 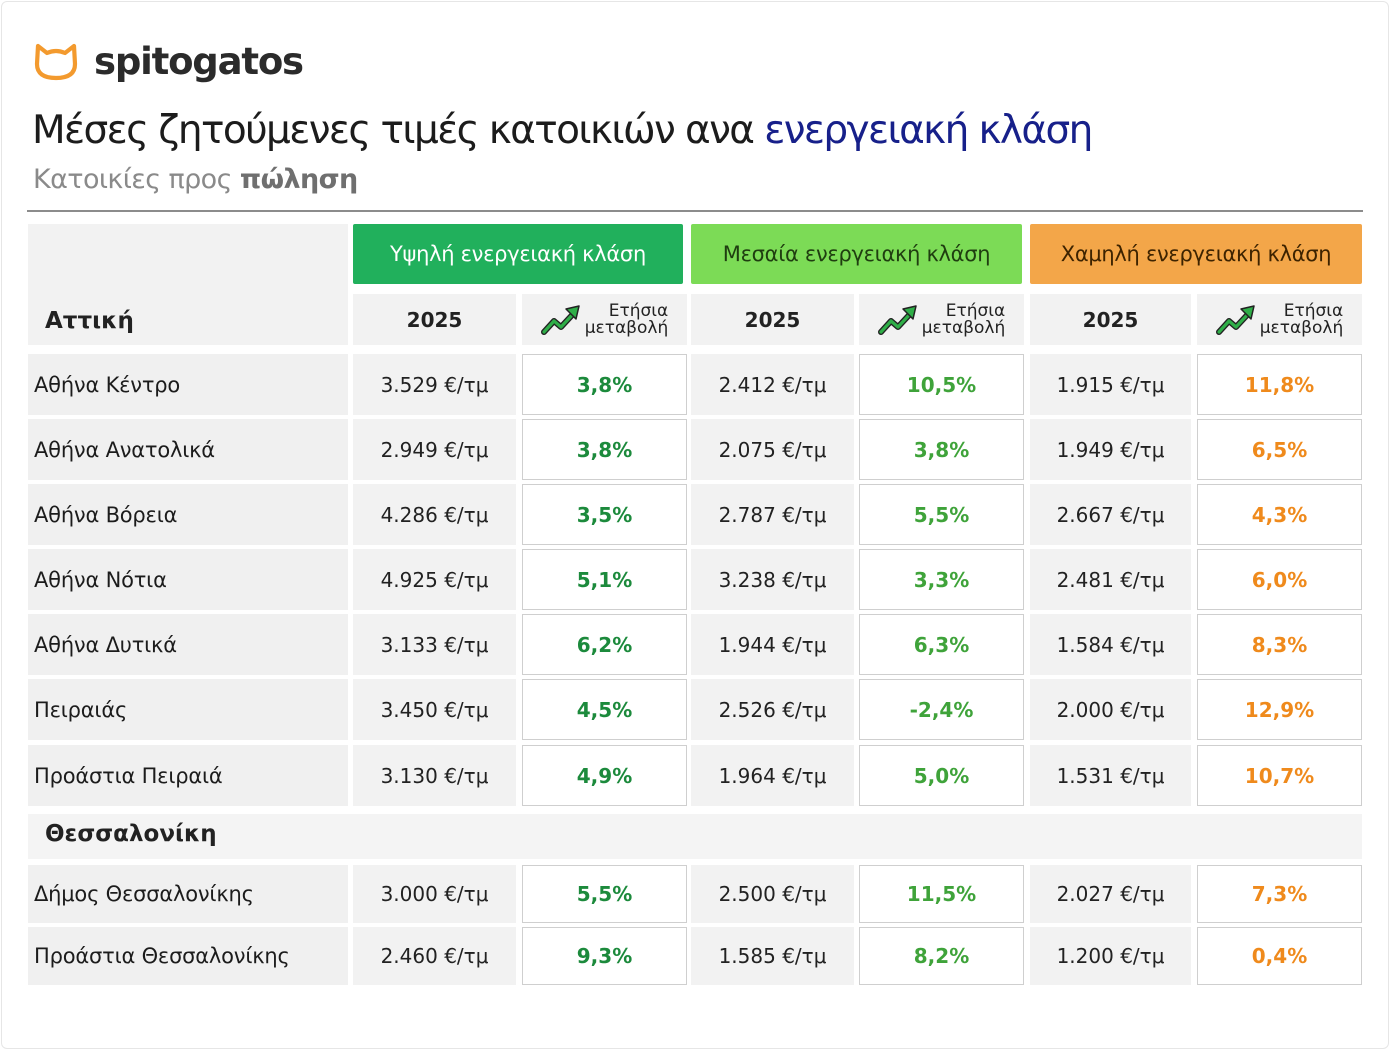 I want to click on header-low-class: Χαμηλή ενεργειακή κλάση, so click(x=1196, y=254).